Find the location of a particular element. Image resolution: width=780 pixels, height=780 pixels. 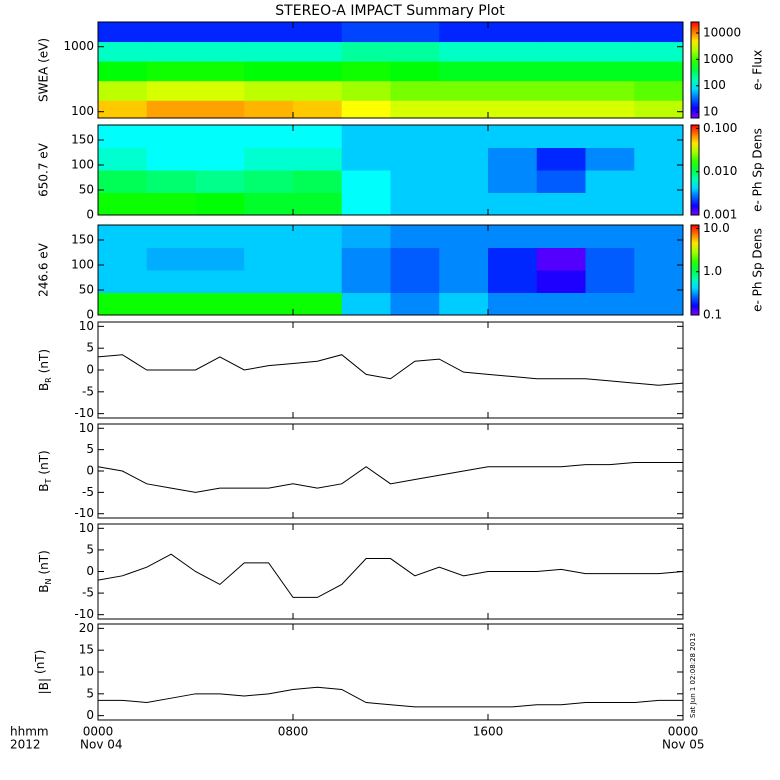

y-label-main: |B| is located at coordinates (44, 686).